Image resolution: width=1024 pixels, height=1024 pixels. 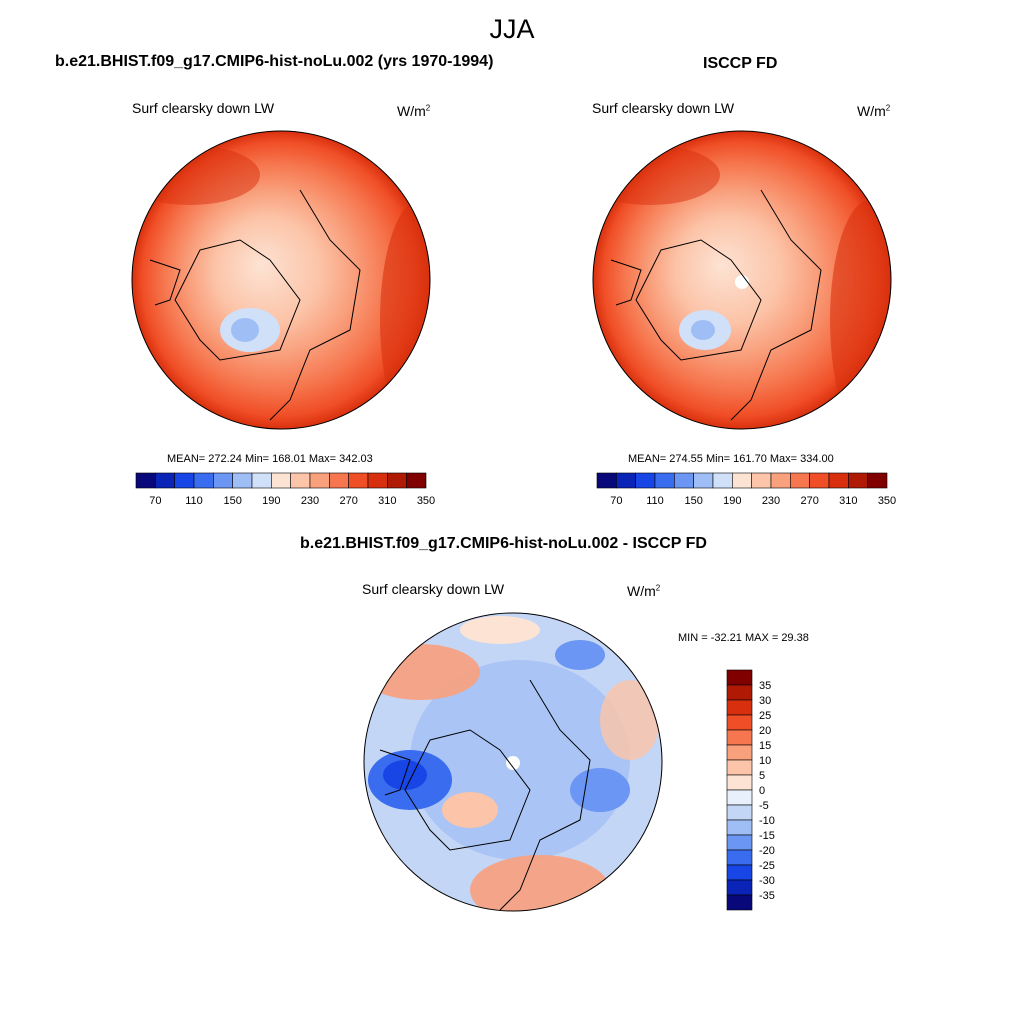 What do you see at coordinates (513, 762) in the screenshot?
I see `map-panel3` at bounding box center [513, 762].